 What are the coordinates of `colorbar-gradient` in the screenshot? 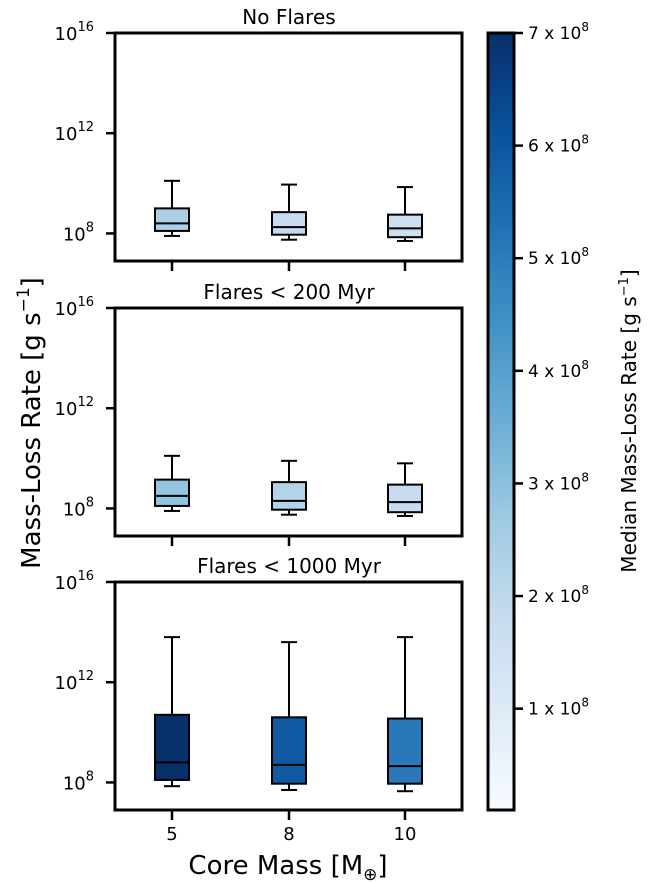 It's located at (501, 421).